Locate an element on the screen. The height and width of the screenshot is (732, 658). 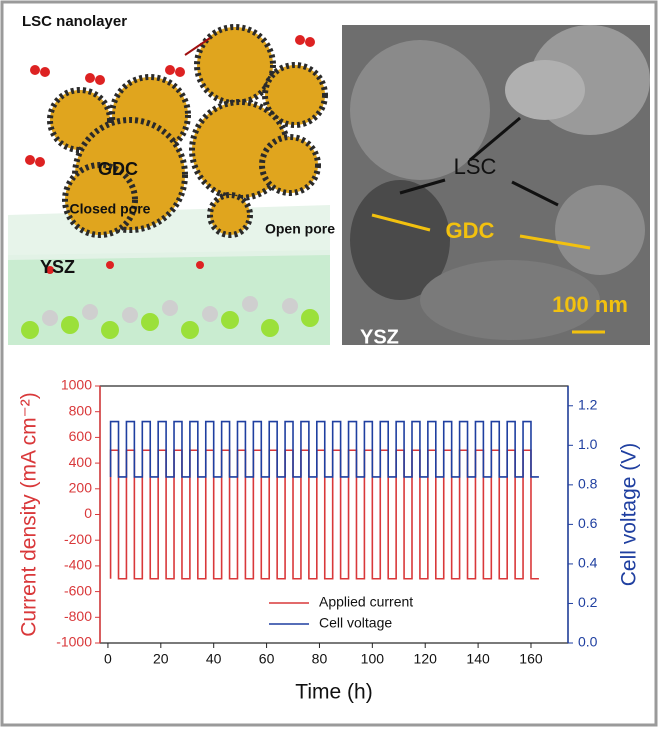
schematic-label: YSZ is located at coordinates (57, 267).